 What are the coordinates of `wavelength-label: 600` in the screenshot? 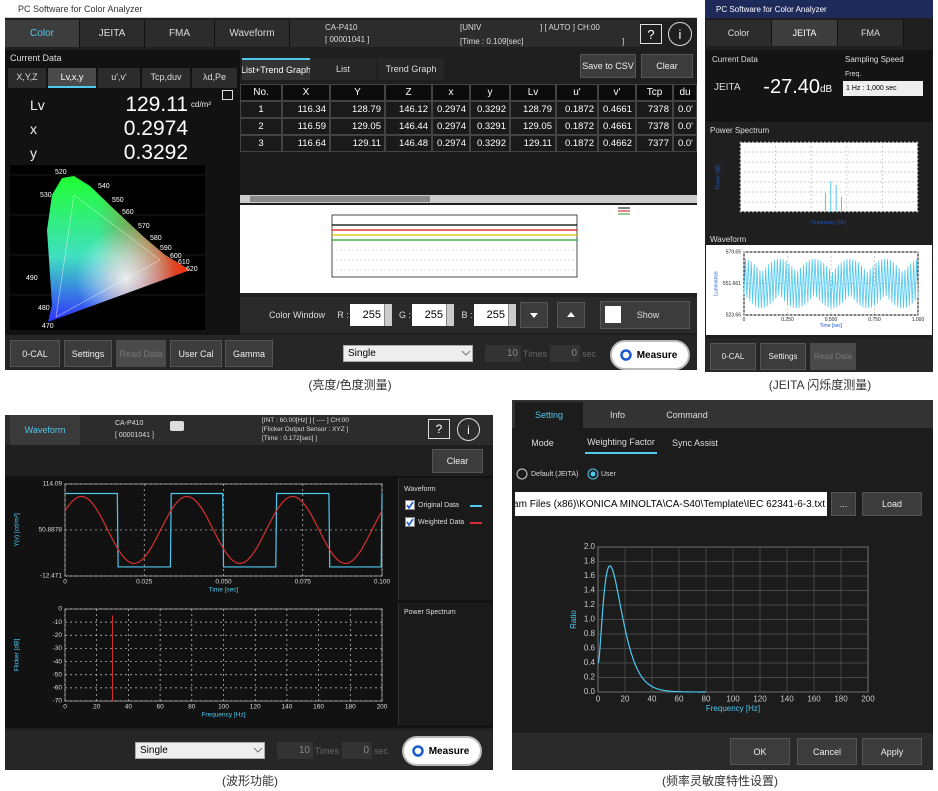 It's located at (176, 256).